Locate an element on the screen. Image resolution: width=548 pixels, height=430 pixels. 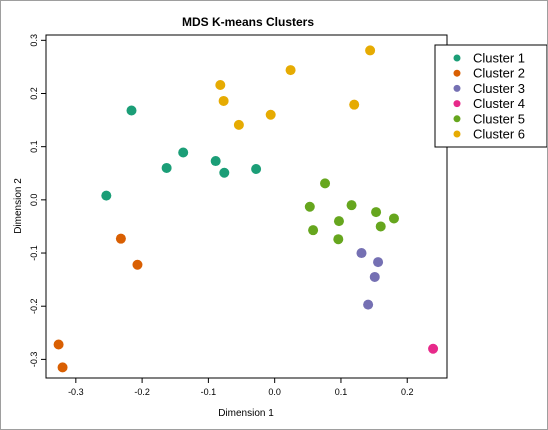
y-axis-label: Dimension 2 is located at coordinates (18, 206).